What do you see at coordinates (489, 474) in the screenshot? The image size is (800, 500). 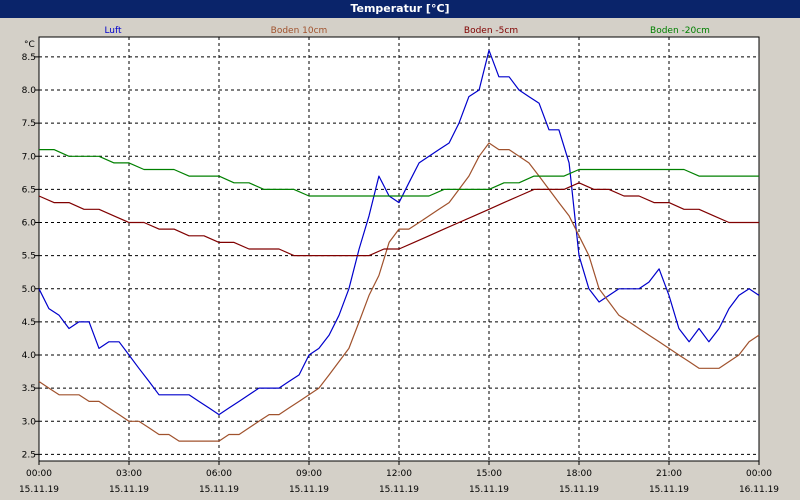 I see `x-tick-time: 15:00` at bounding box center [489, 474].